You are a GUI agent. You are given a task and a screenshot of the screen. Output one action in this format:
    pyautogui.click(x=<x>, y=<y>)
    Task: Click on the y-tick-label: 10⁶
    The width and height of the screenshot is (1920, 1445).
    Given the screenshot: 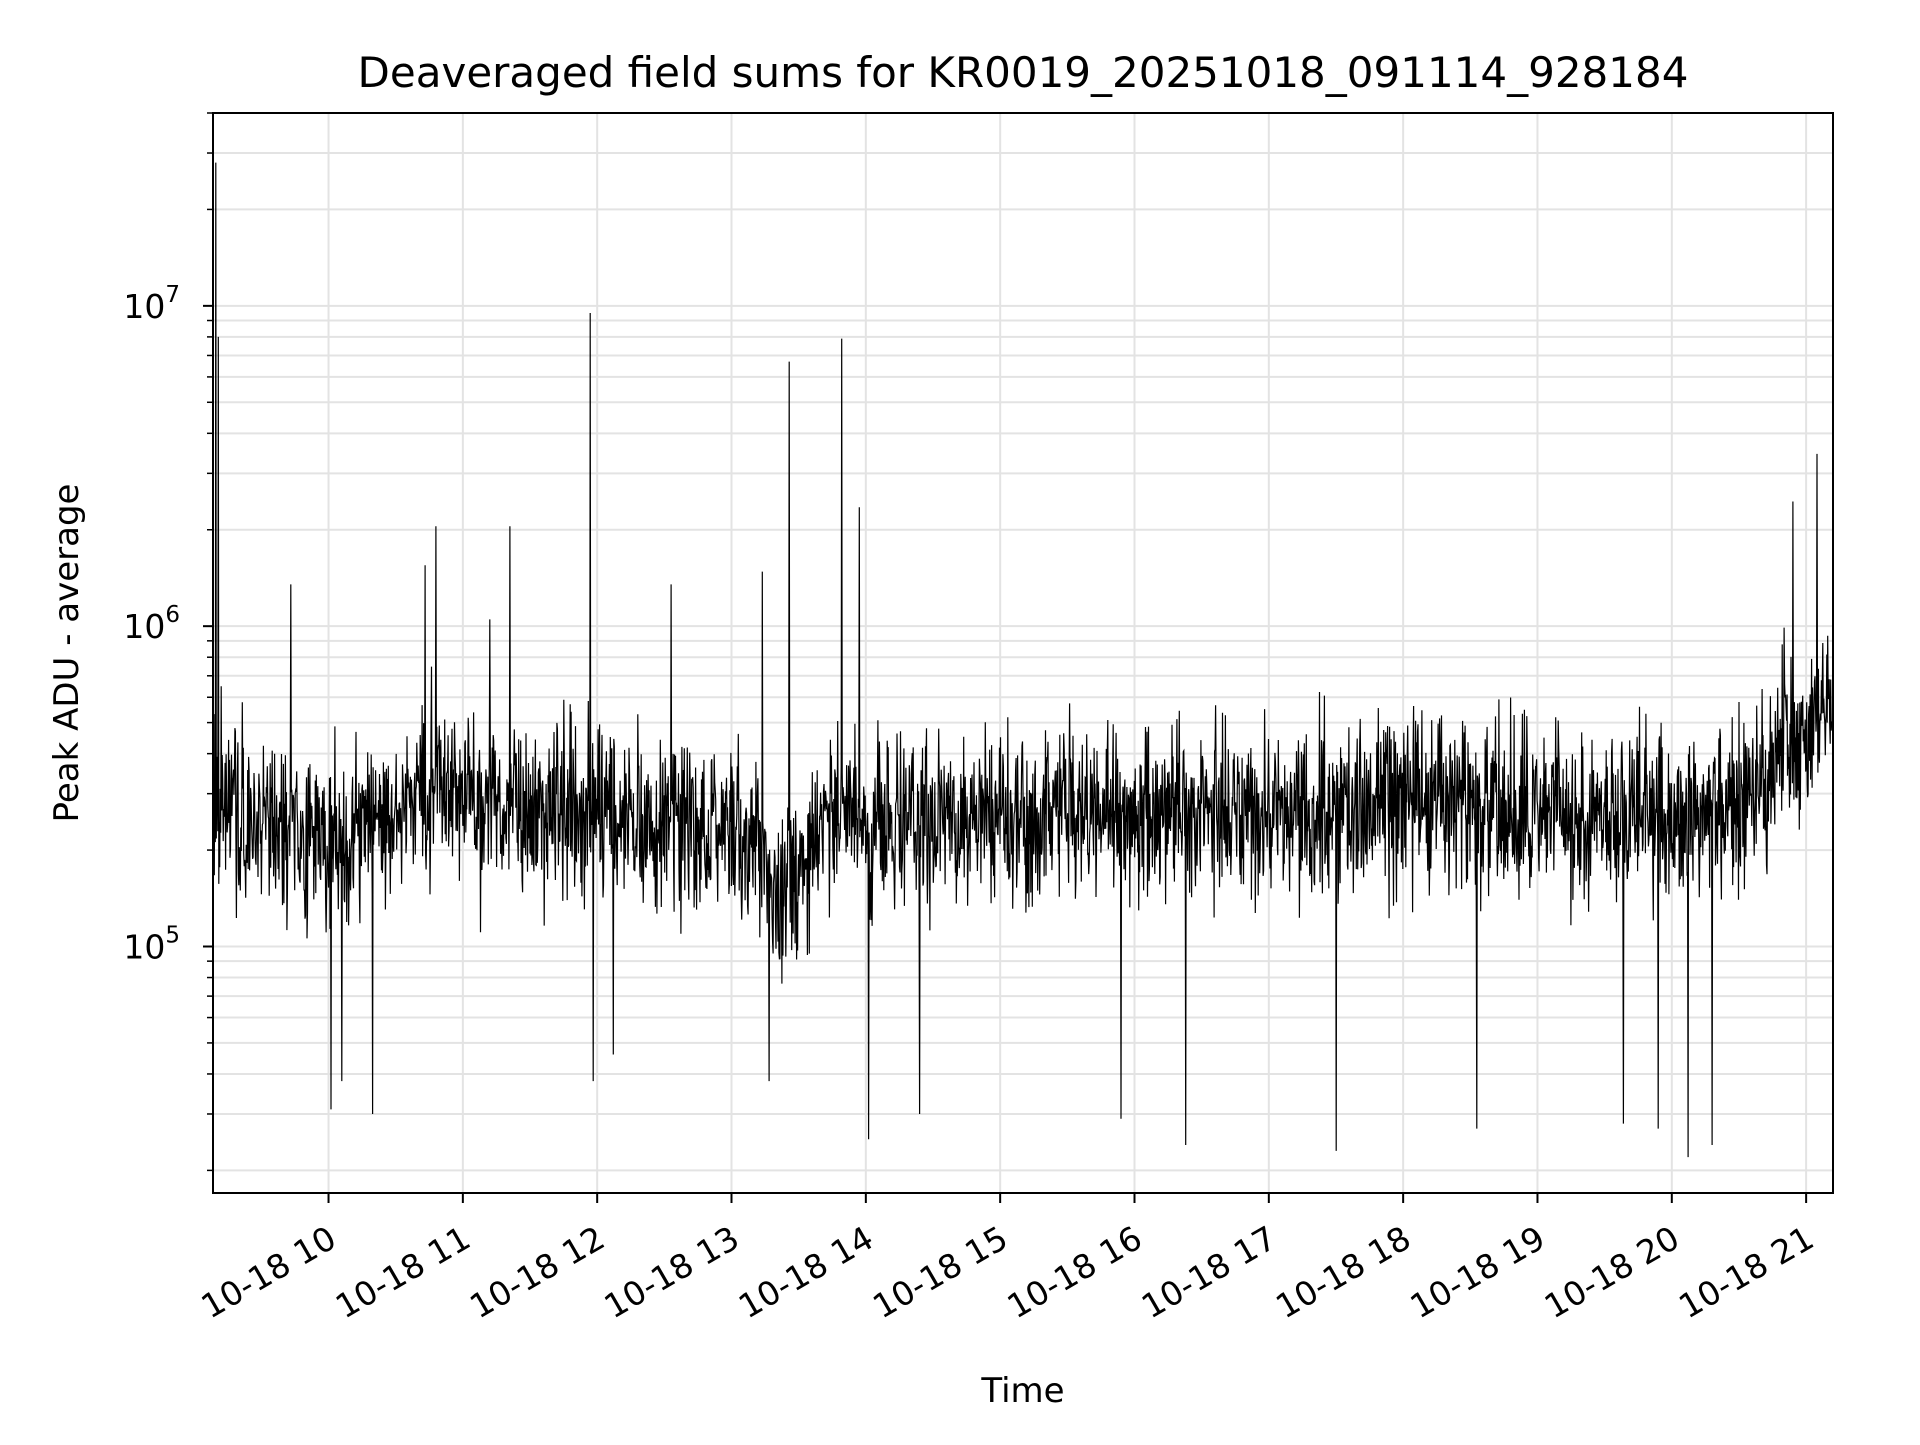 What is the action you would take?
    pyautogui.click(x=151, y=624)
    